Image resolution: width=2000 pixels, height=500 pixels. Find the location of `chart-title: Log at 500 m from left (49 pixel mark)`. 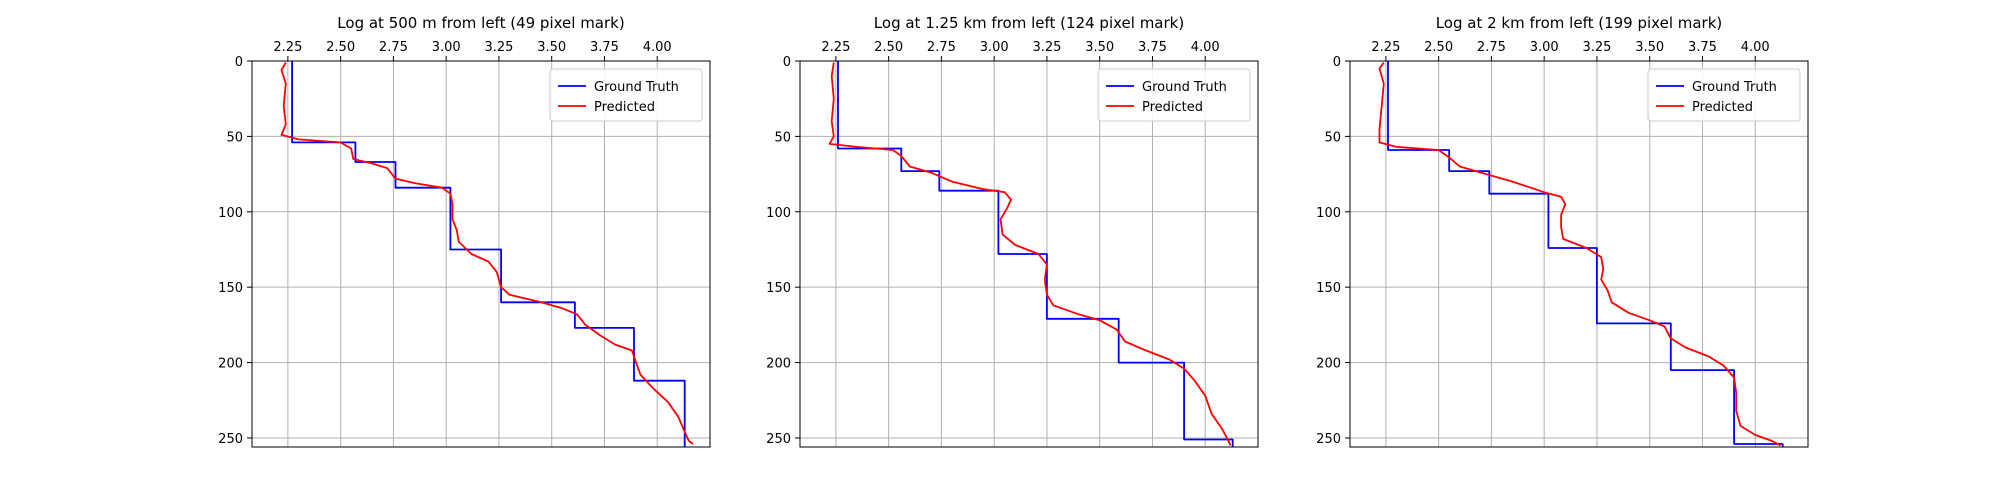

chart-title: Log at 500 m from left (49 pixel mark) is located at coordinates (480, 23).